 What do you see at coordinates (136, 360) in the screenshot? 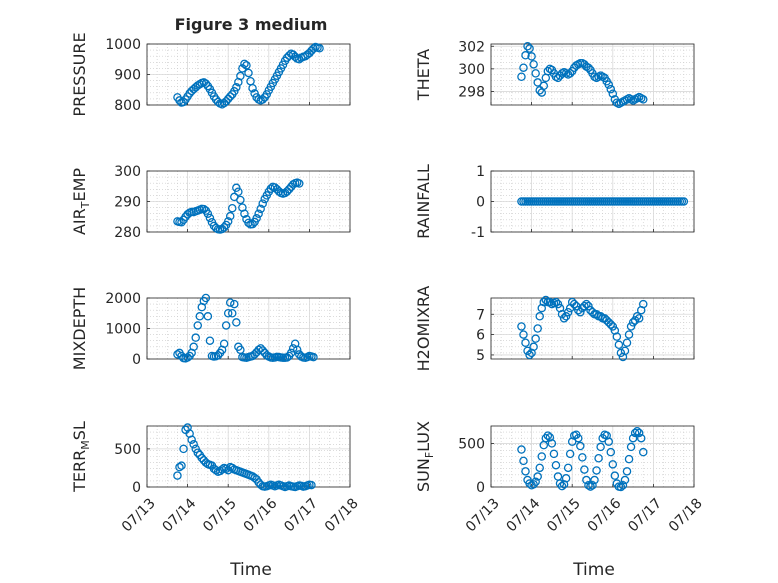
I see `y-tick-label: 0` at bounding box center [136, 360].